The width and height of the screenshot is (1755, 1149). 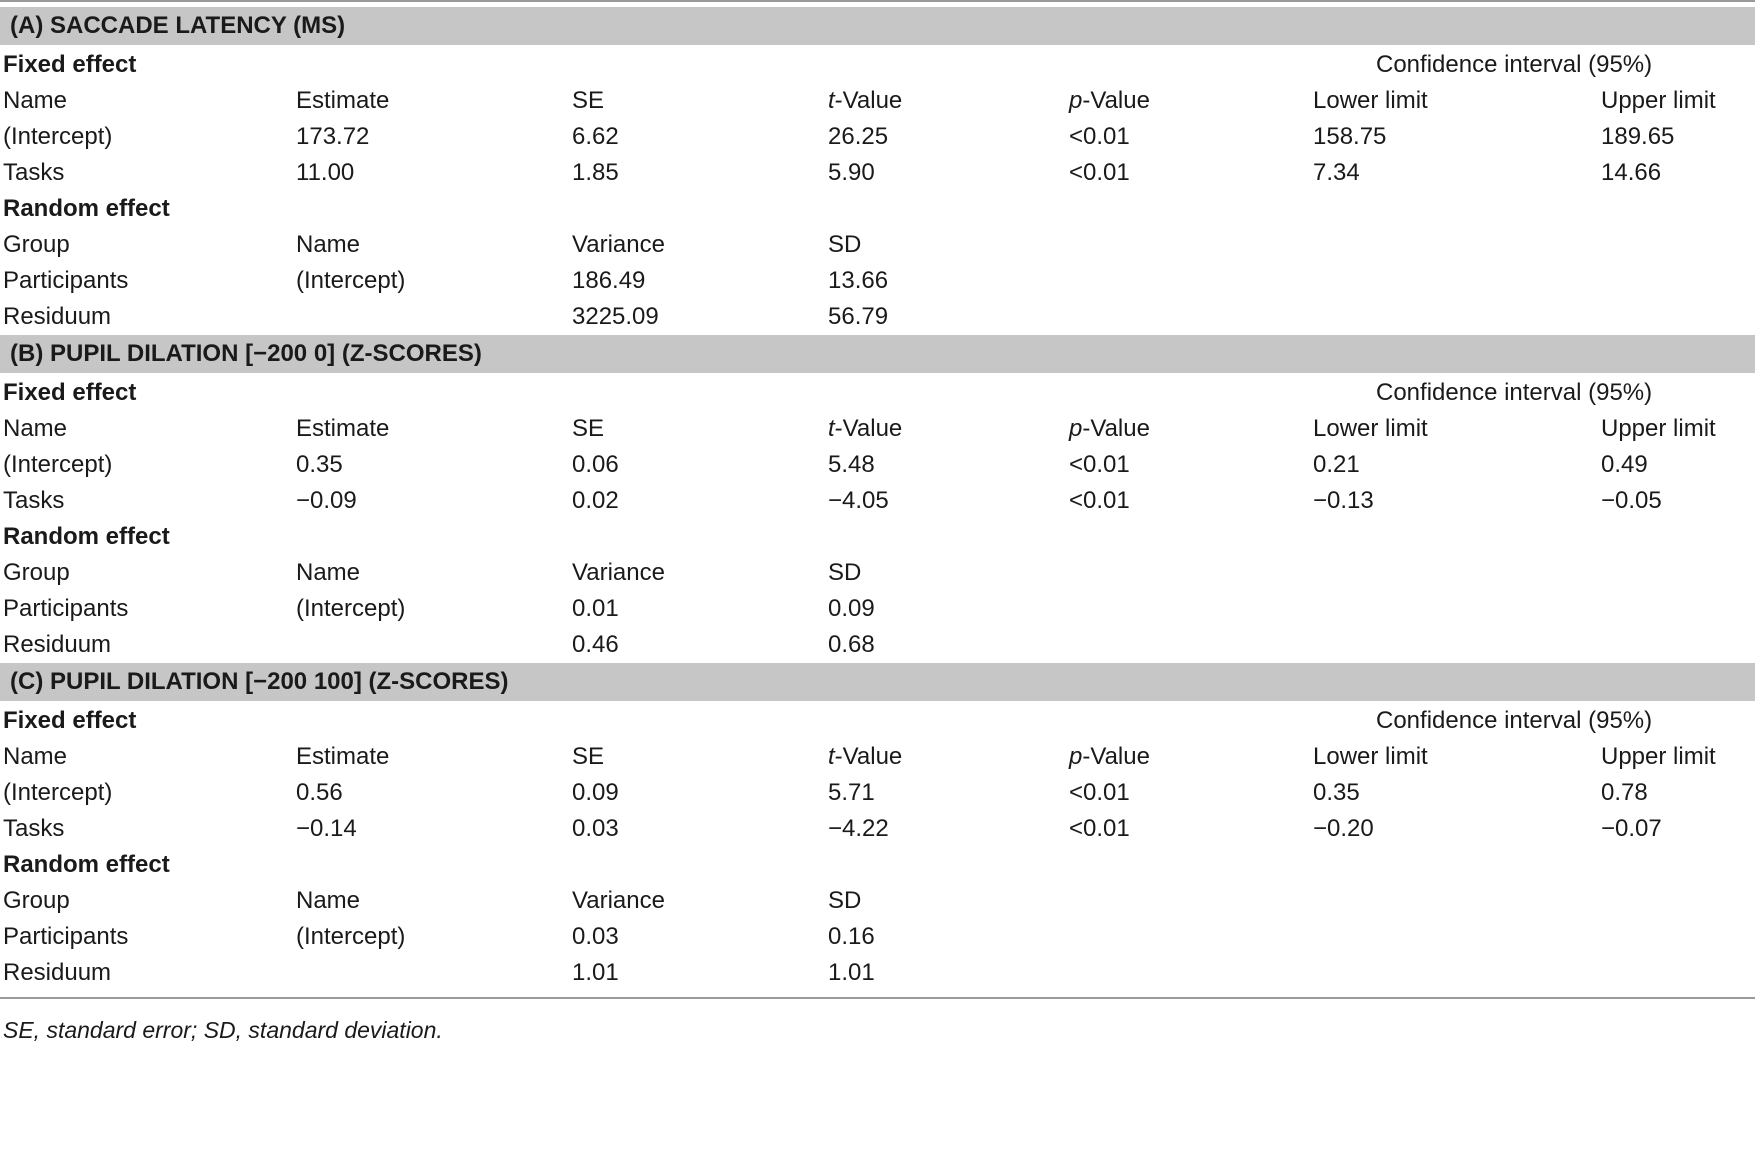 I want to click on table-cell: 186.49, so click(x=609, y=280).